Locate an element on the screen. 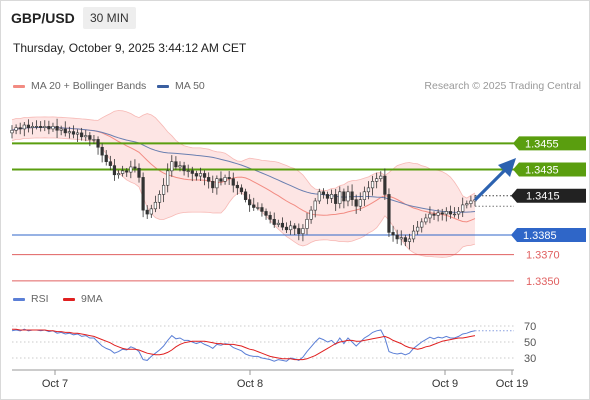  forecast-arrow-head is located at coordinates (507, 167).